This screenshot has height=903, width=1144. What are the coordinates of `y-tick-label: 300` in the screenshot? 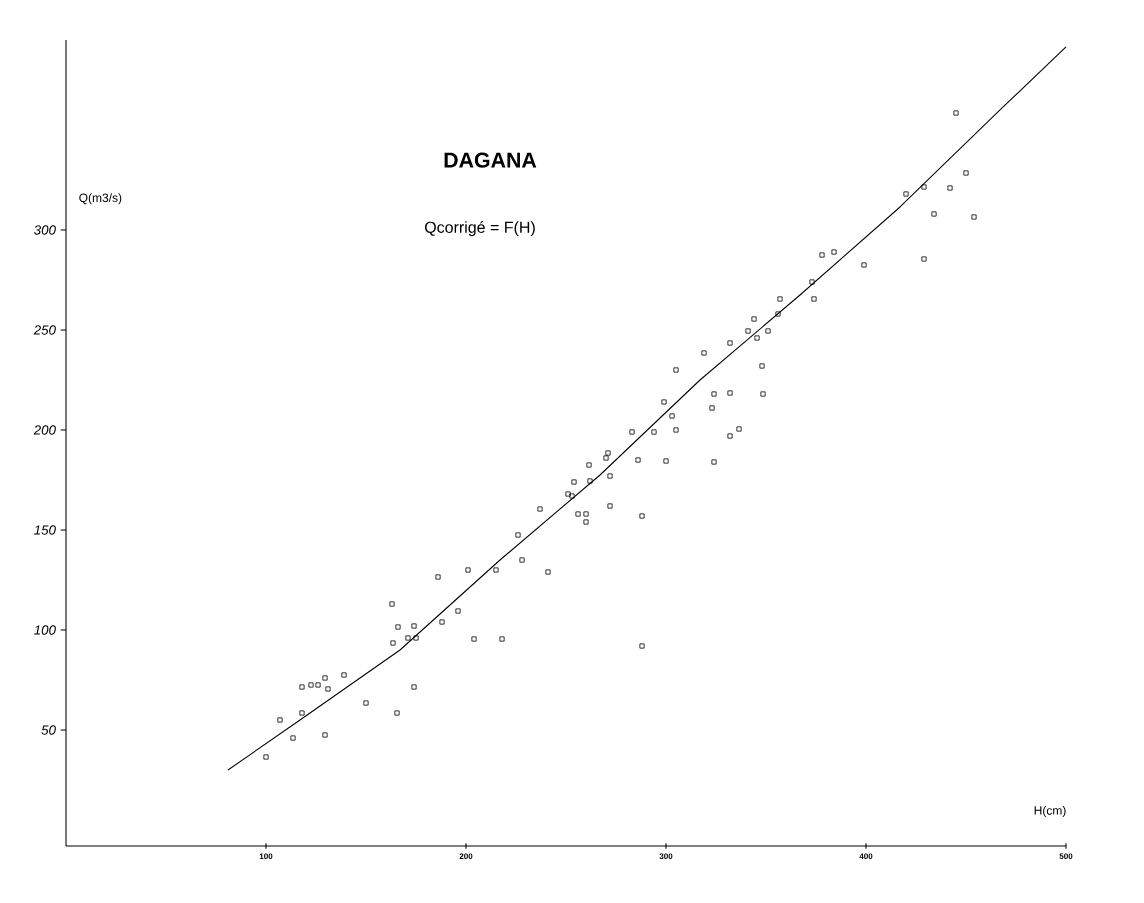 It's located at (45, 230).